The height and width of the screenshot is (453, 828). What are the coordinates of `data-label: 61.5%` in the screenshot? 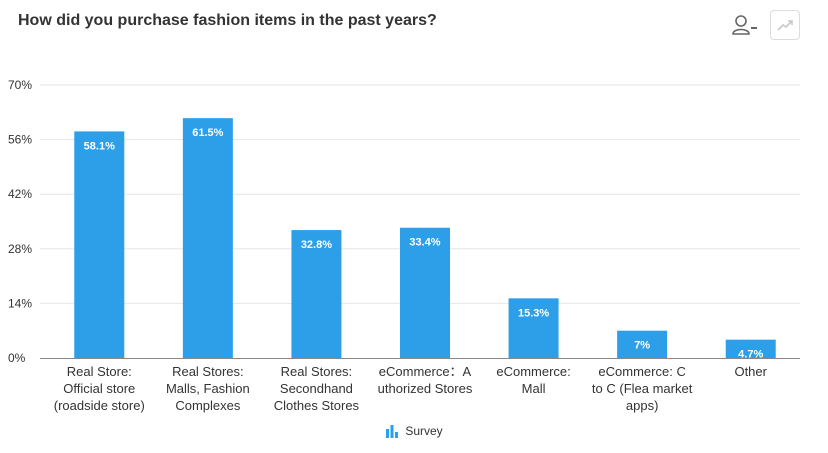 It's located at (207, 133).